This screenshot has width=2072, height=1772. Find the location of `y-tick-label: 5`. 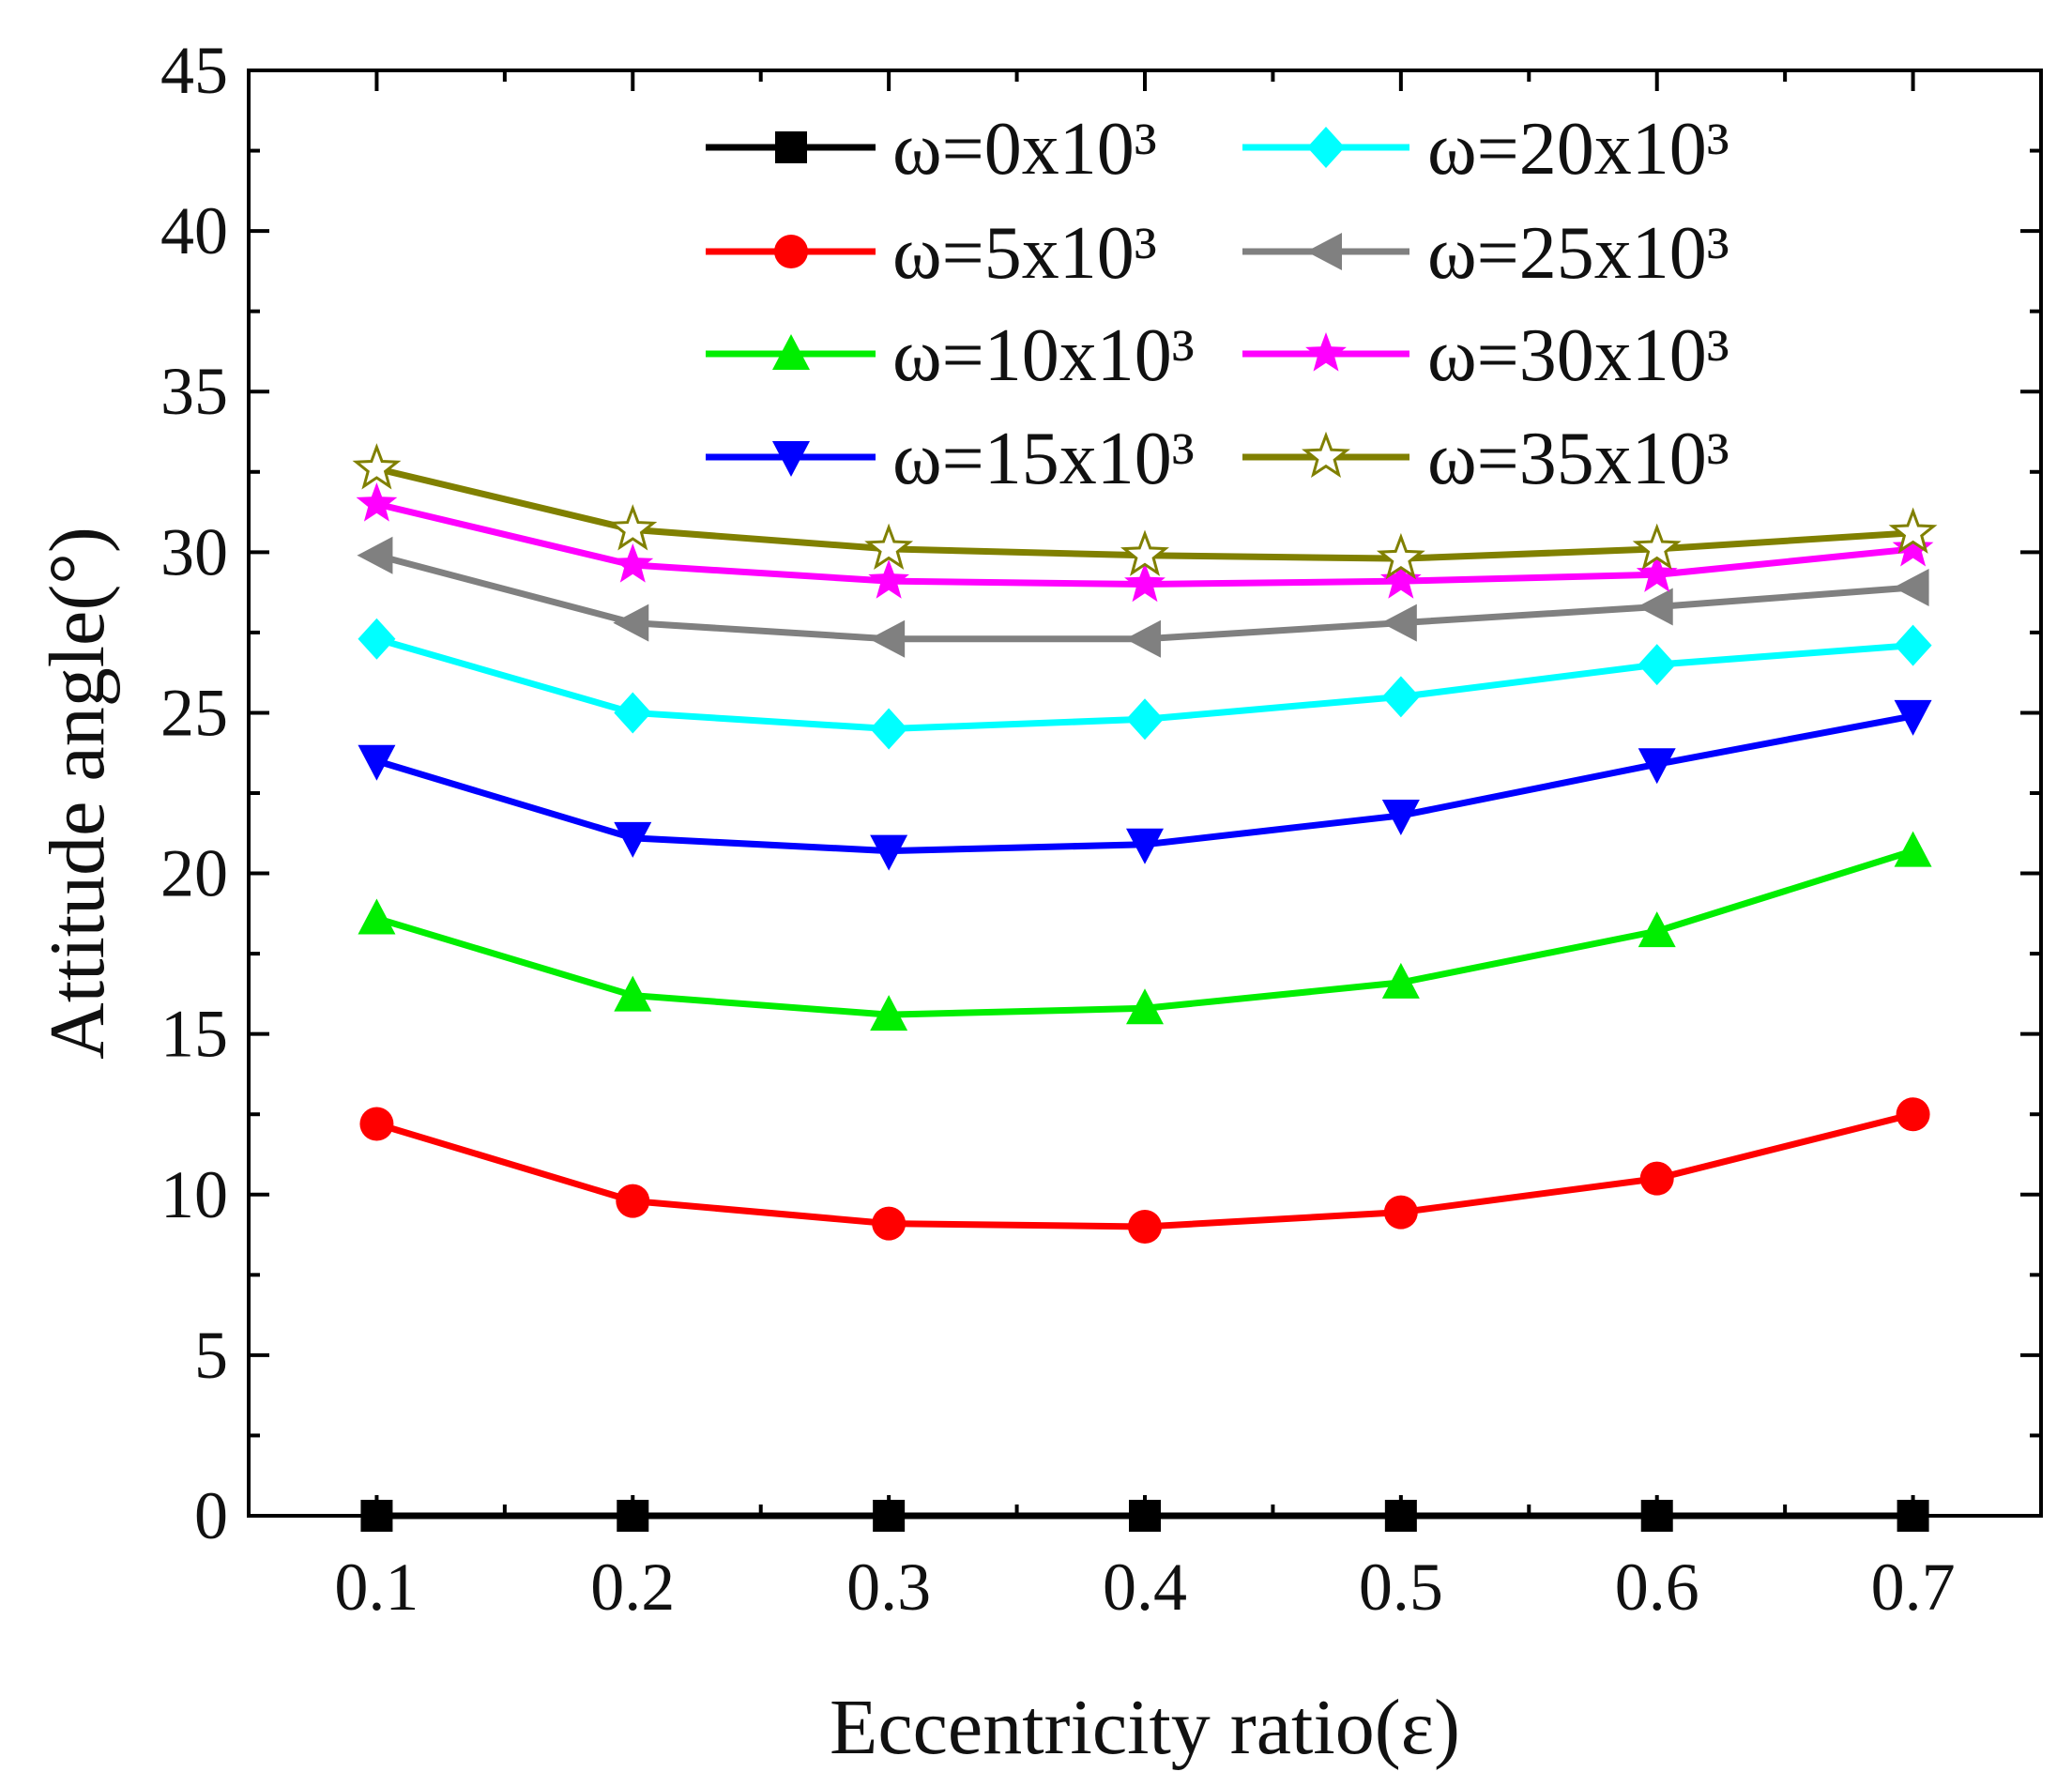

y-tick-label: 5 is located at coordinates (211, 1355).